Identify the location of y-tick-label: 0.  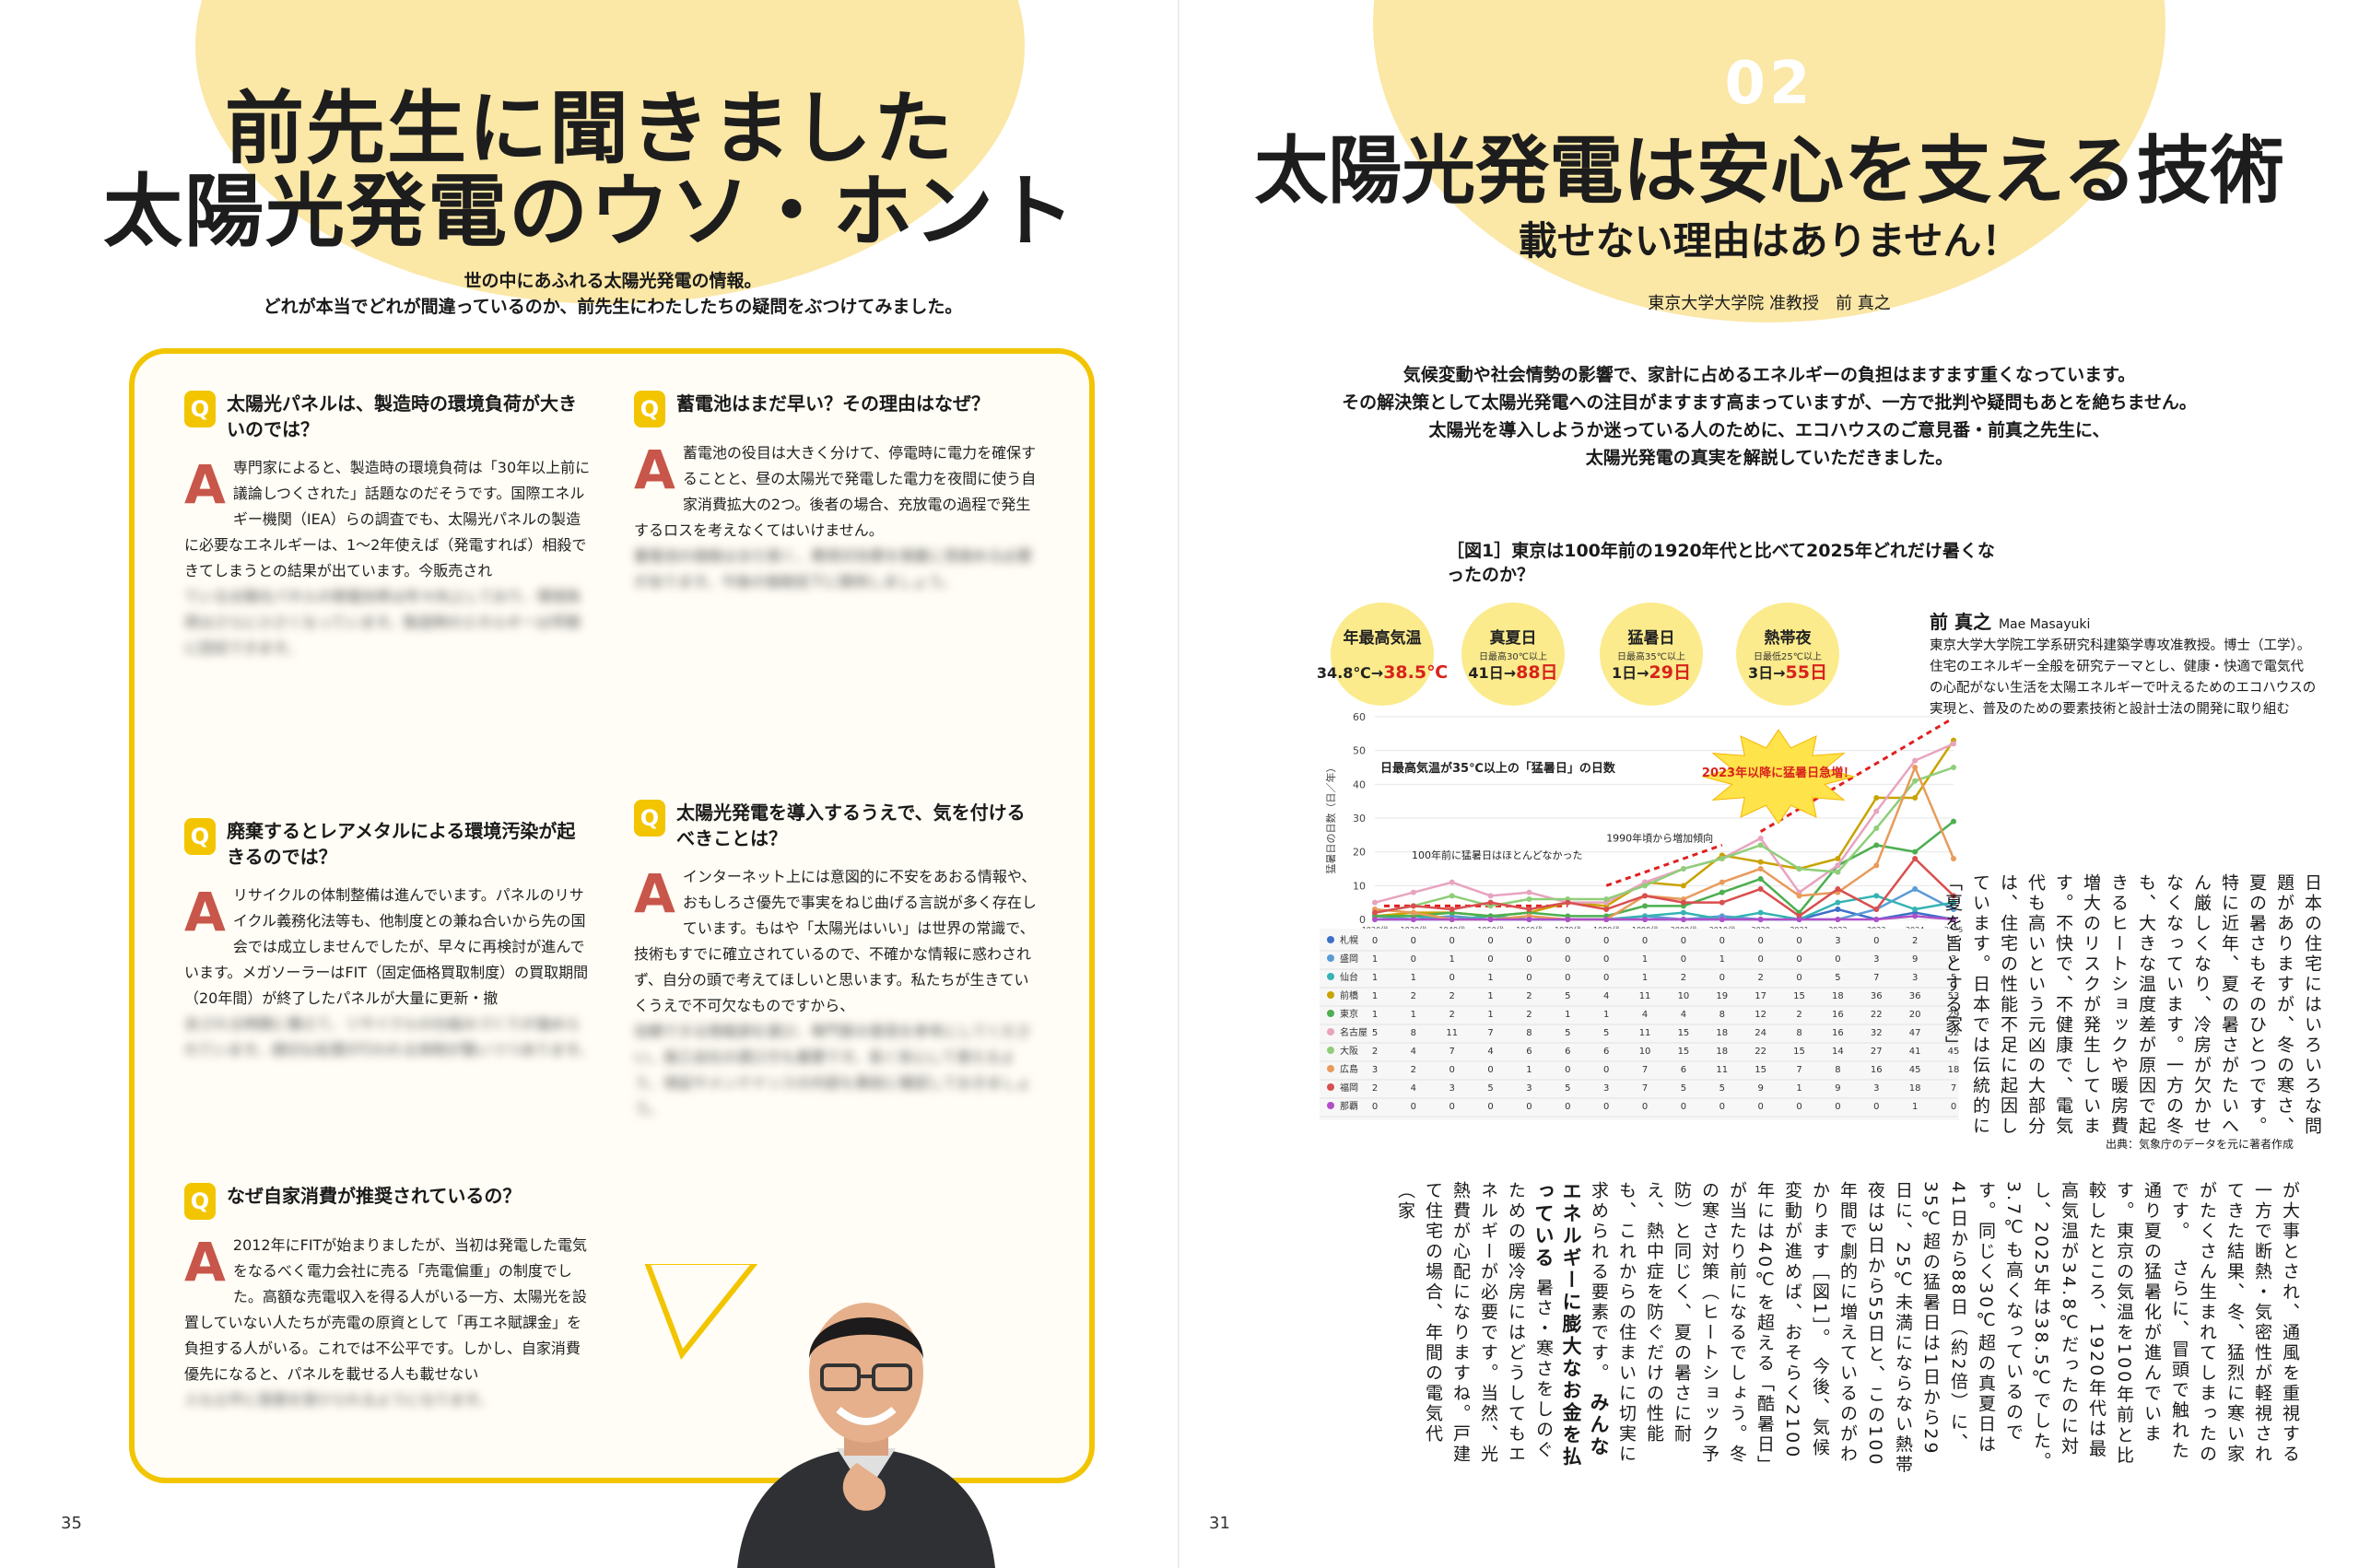
(1362, 920).